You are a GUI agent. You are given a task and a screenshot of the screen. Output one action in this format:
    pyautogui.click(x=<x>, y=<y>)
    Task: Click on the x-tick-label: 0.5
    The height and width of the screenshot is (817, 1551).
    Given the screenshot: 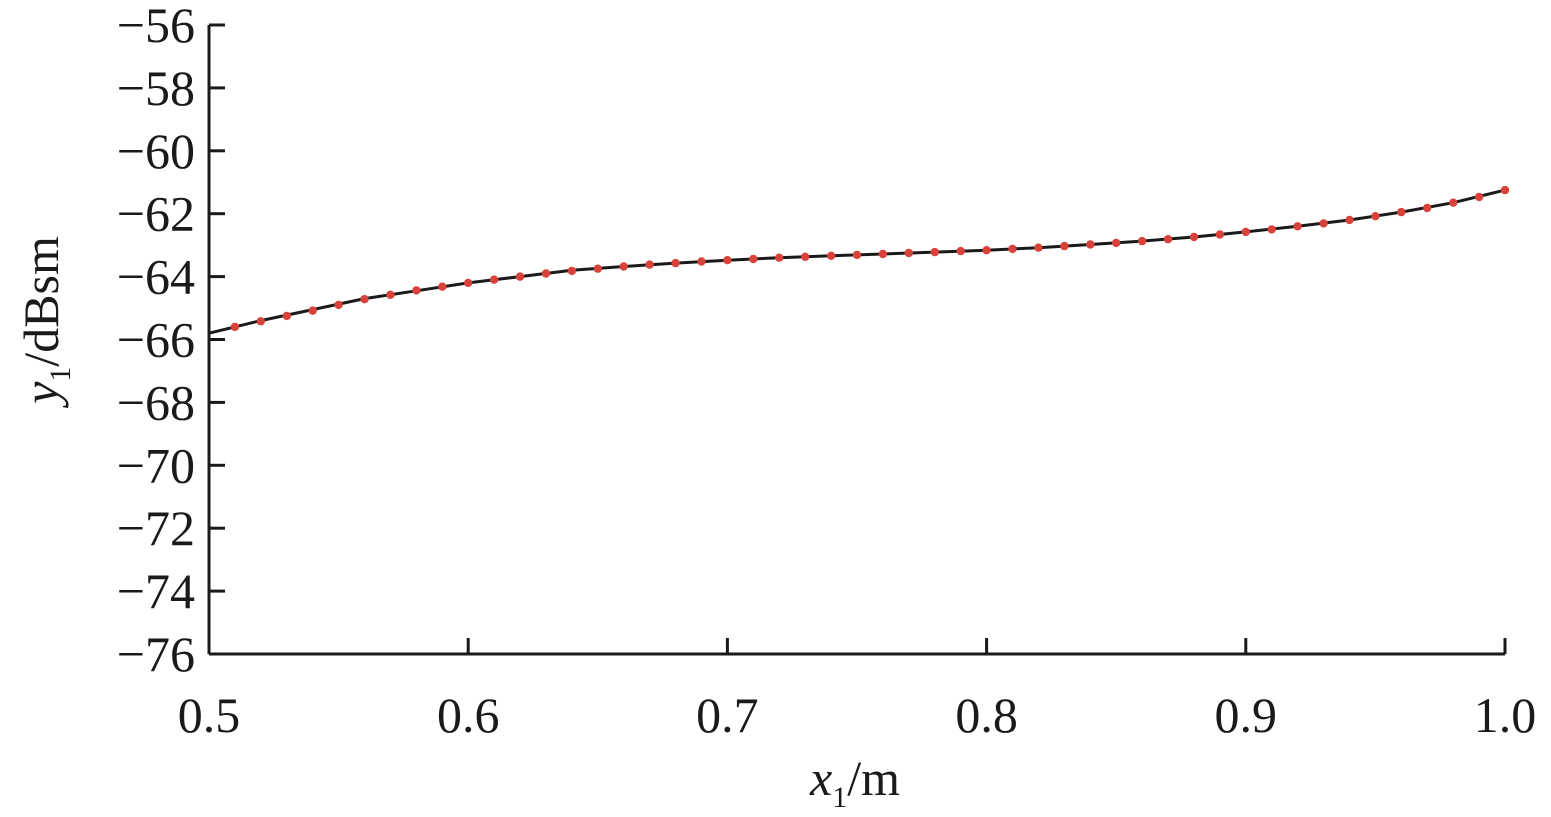 What is the action you would take?
    pyautogui.click(x=209, y=715)
    